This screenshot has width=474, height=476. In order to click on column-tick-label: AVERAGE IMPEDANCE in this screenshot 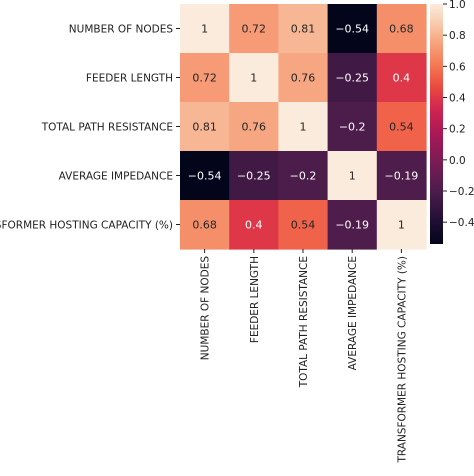, I will do `click(353, 313)`.